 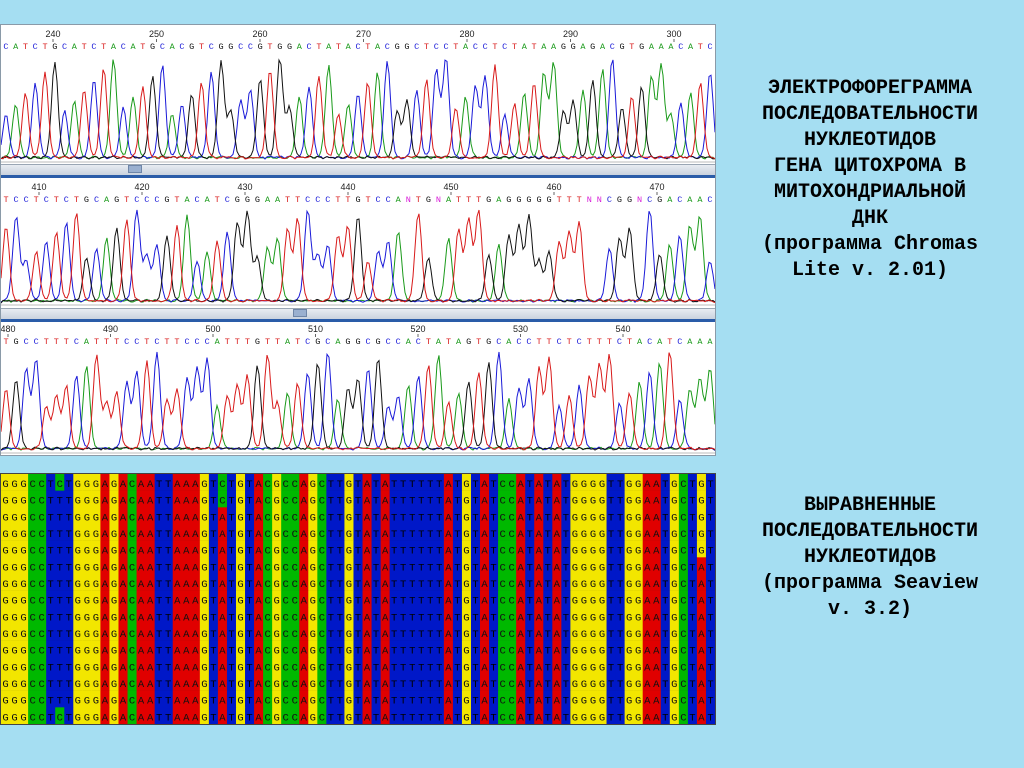 What do you see at coordinates (378, 47) in the screenshot?
I see `base-call: A` at bounding box center [378, 47].